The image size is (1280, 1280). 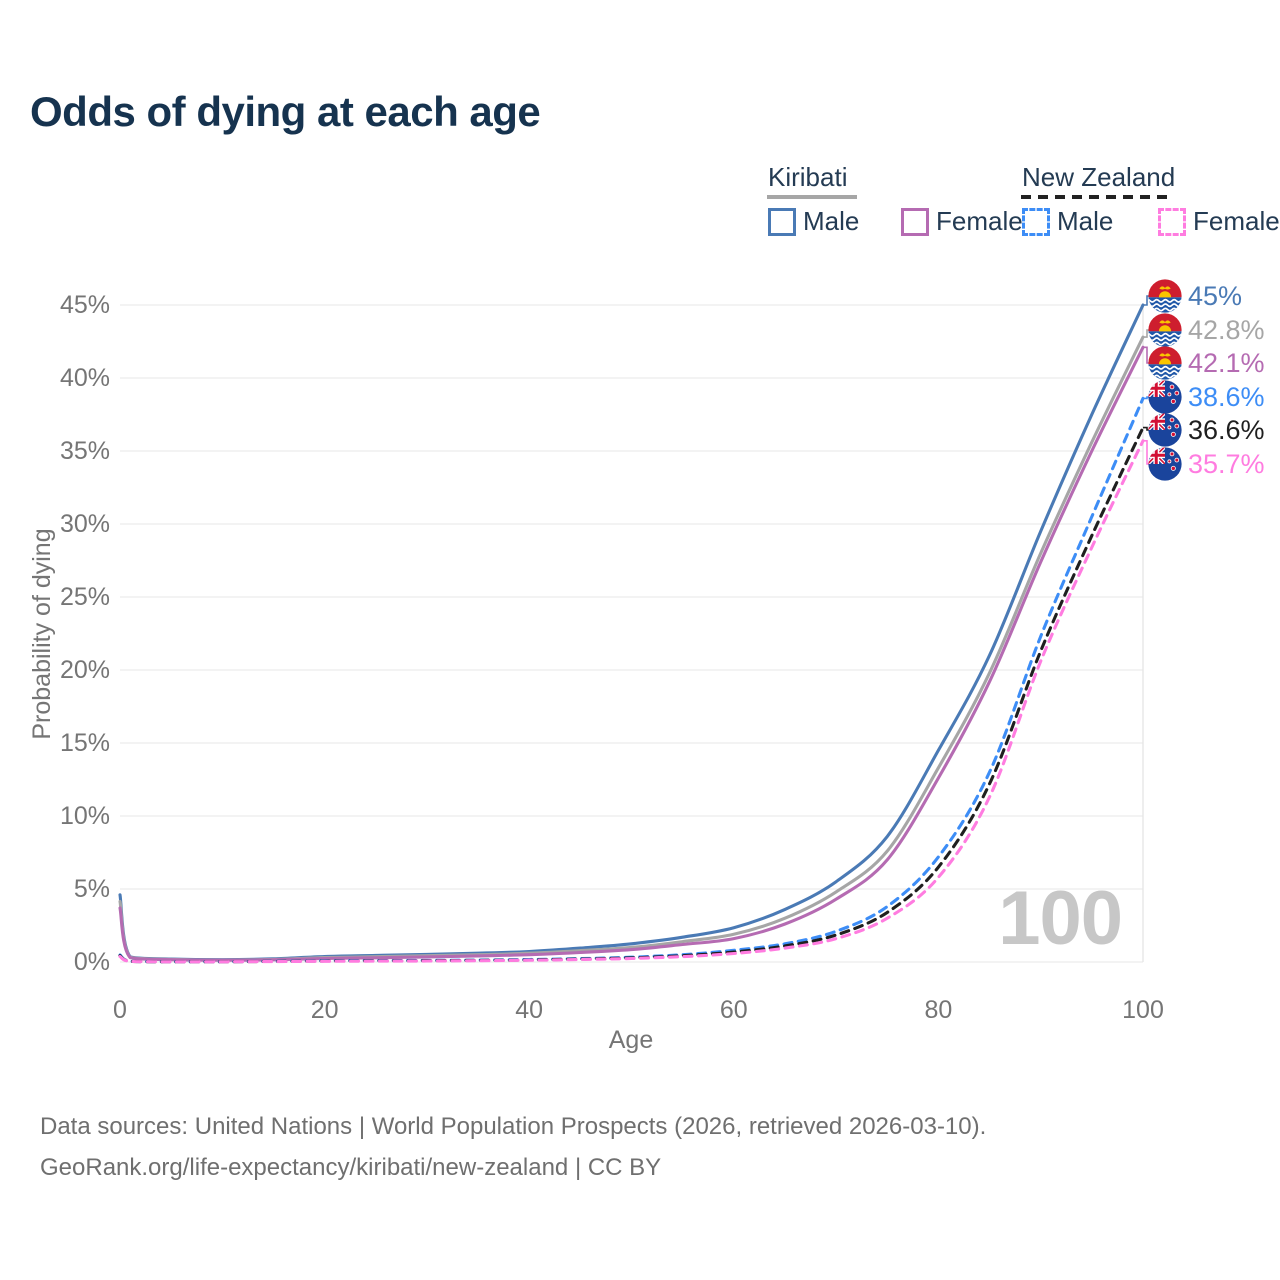 I want to click on x-tick-label: 40, so click(x=529, y=1010).